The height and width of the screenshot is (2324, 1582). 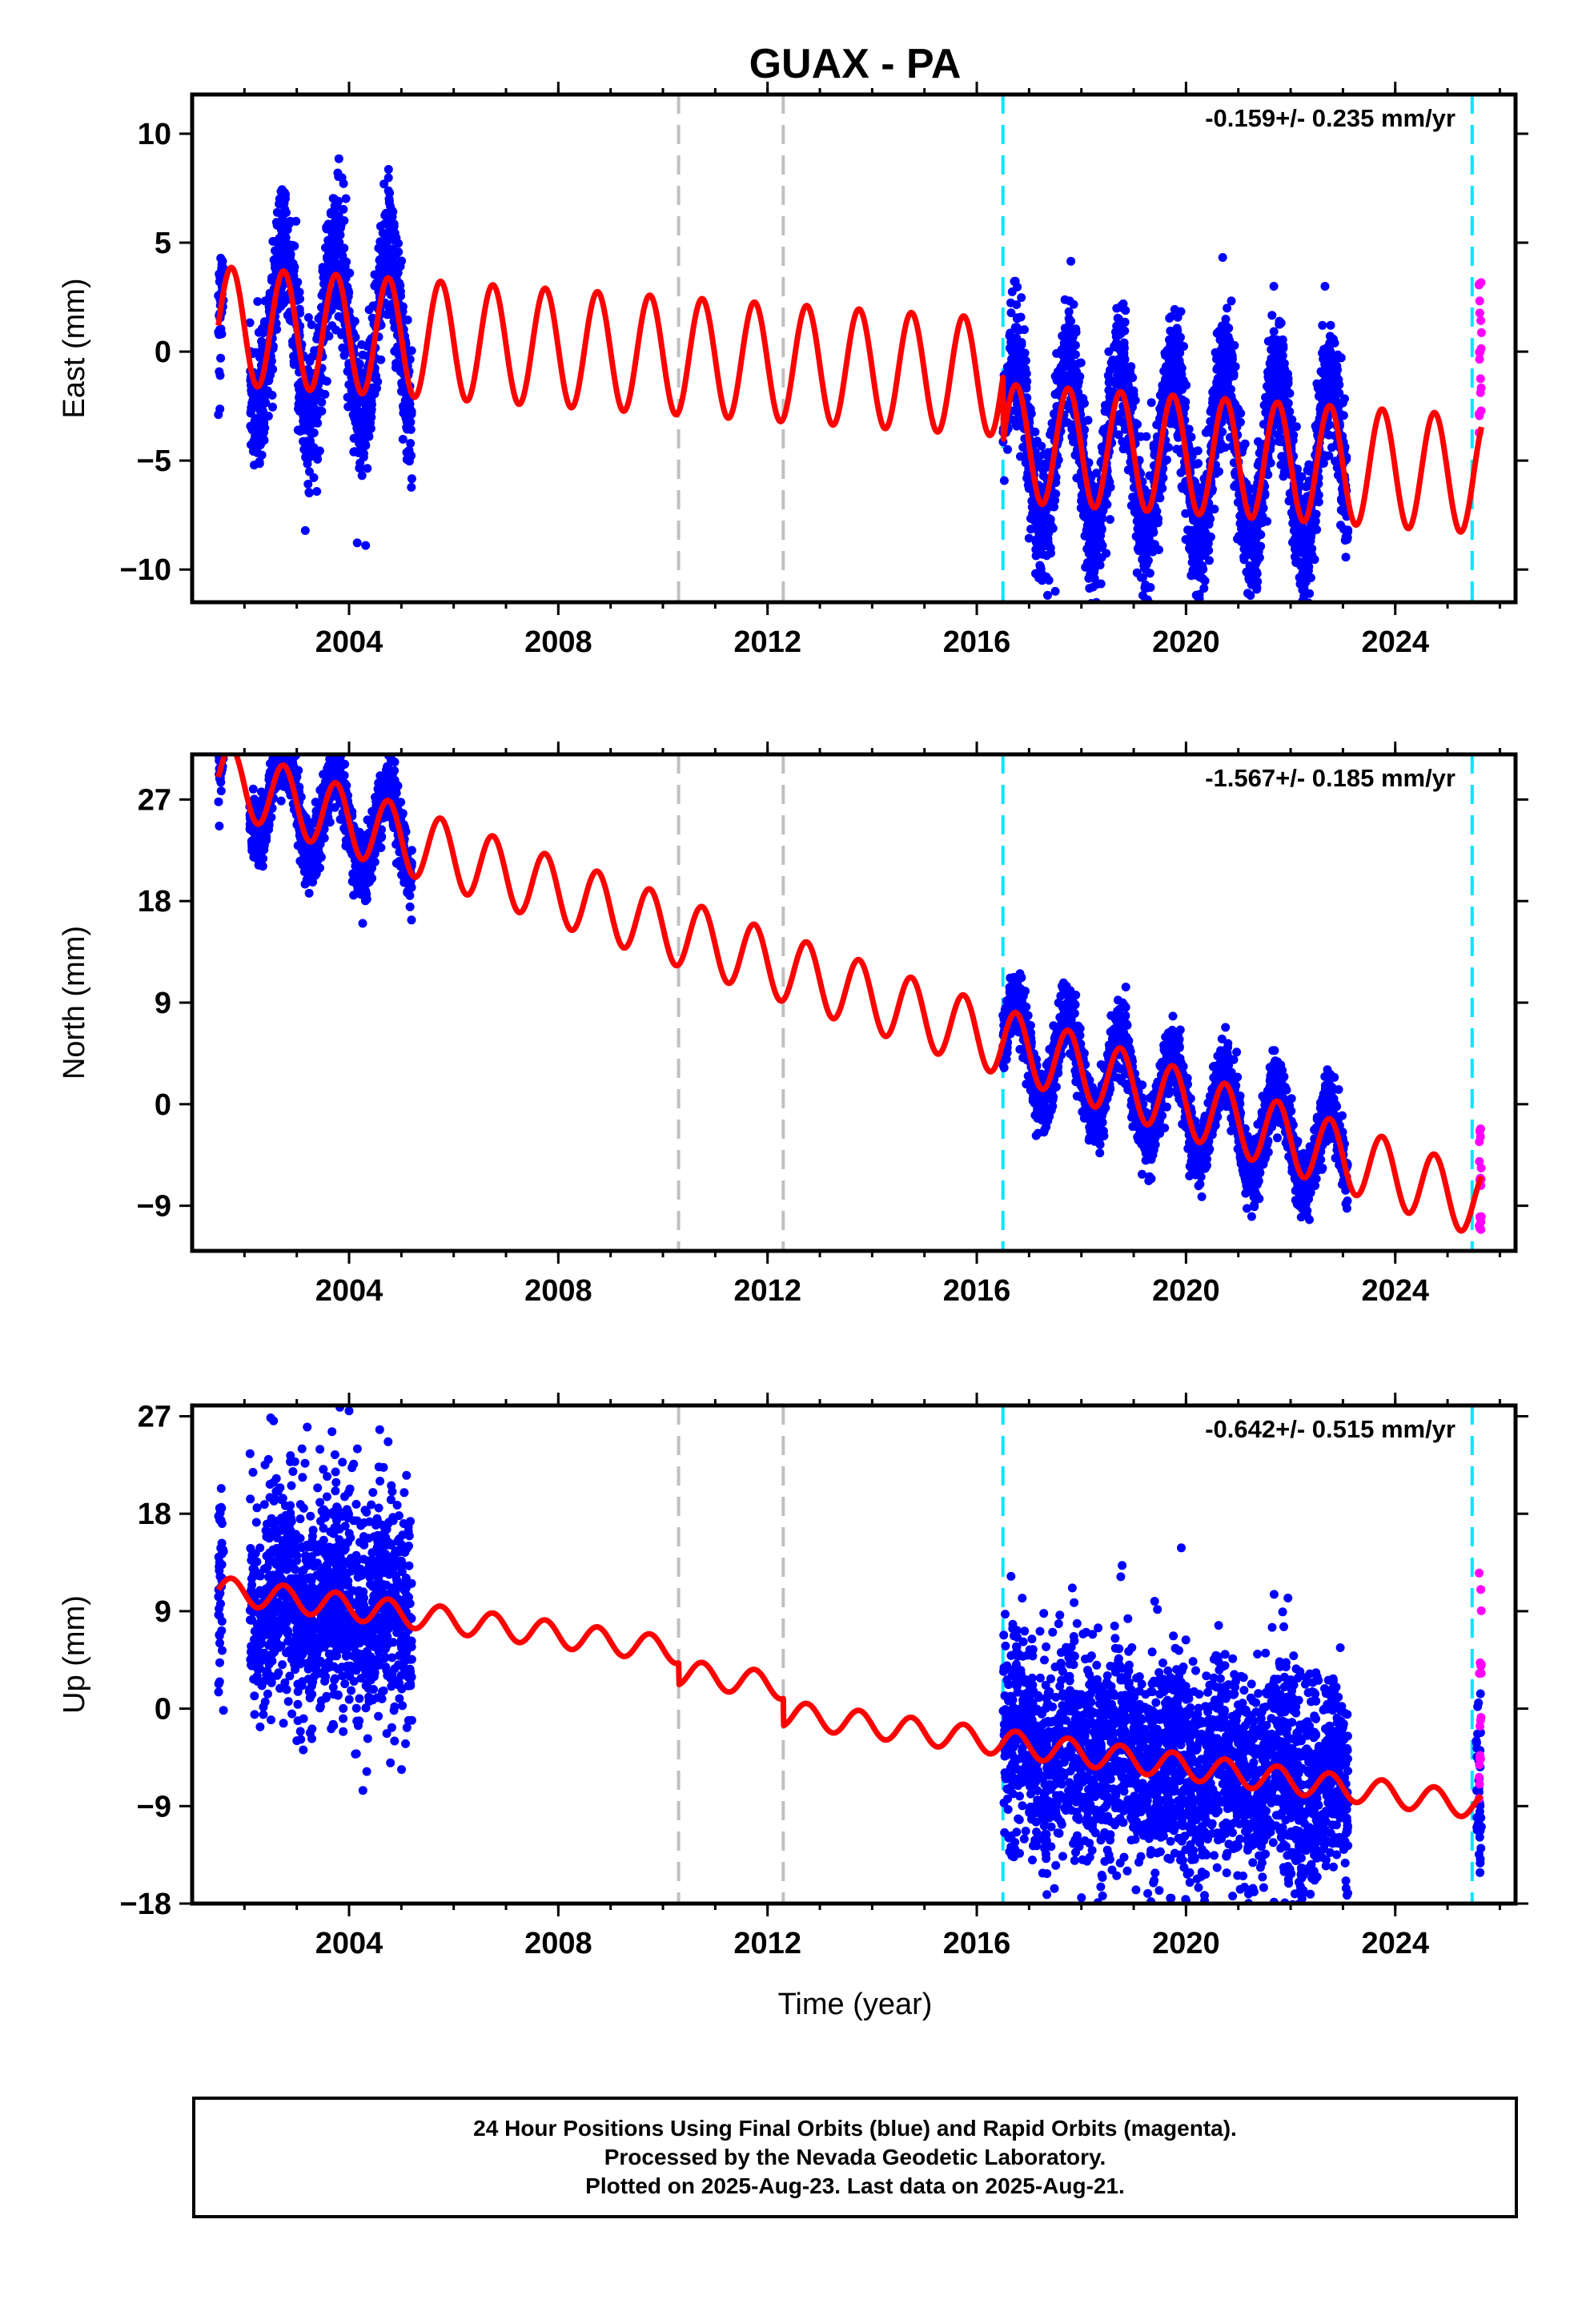 What do you see at coordinates (767, 642) in the screenshot?
I see `x-tick-label: 2012` at bounding box center [767, 642].